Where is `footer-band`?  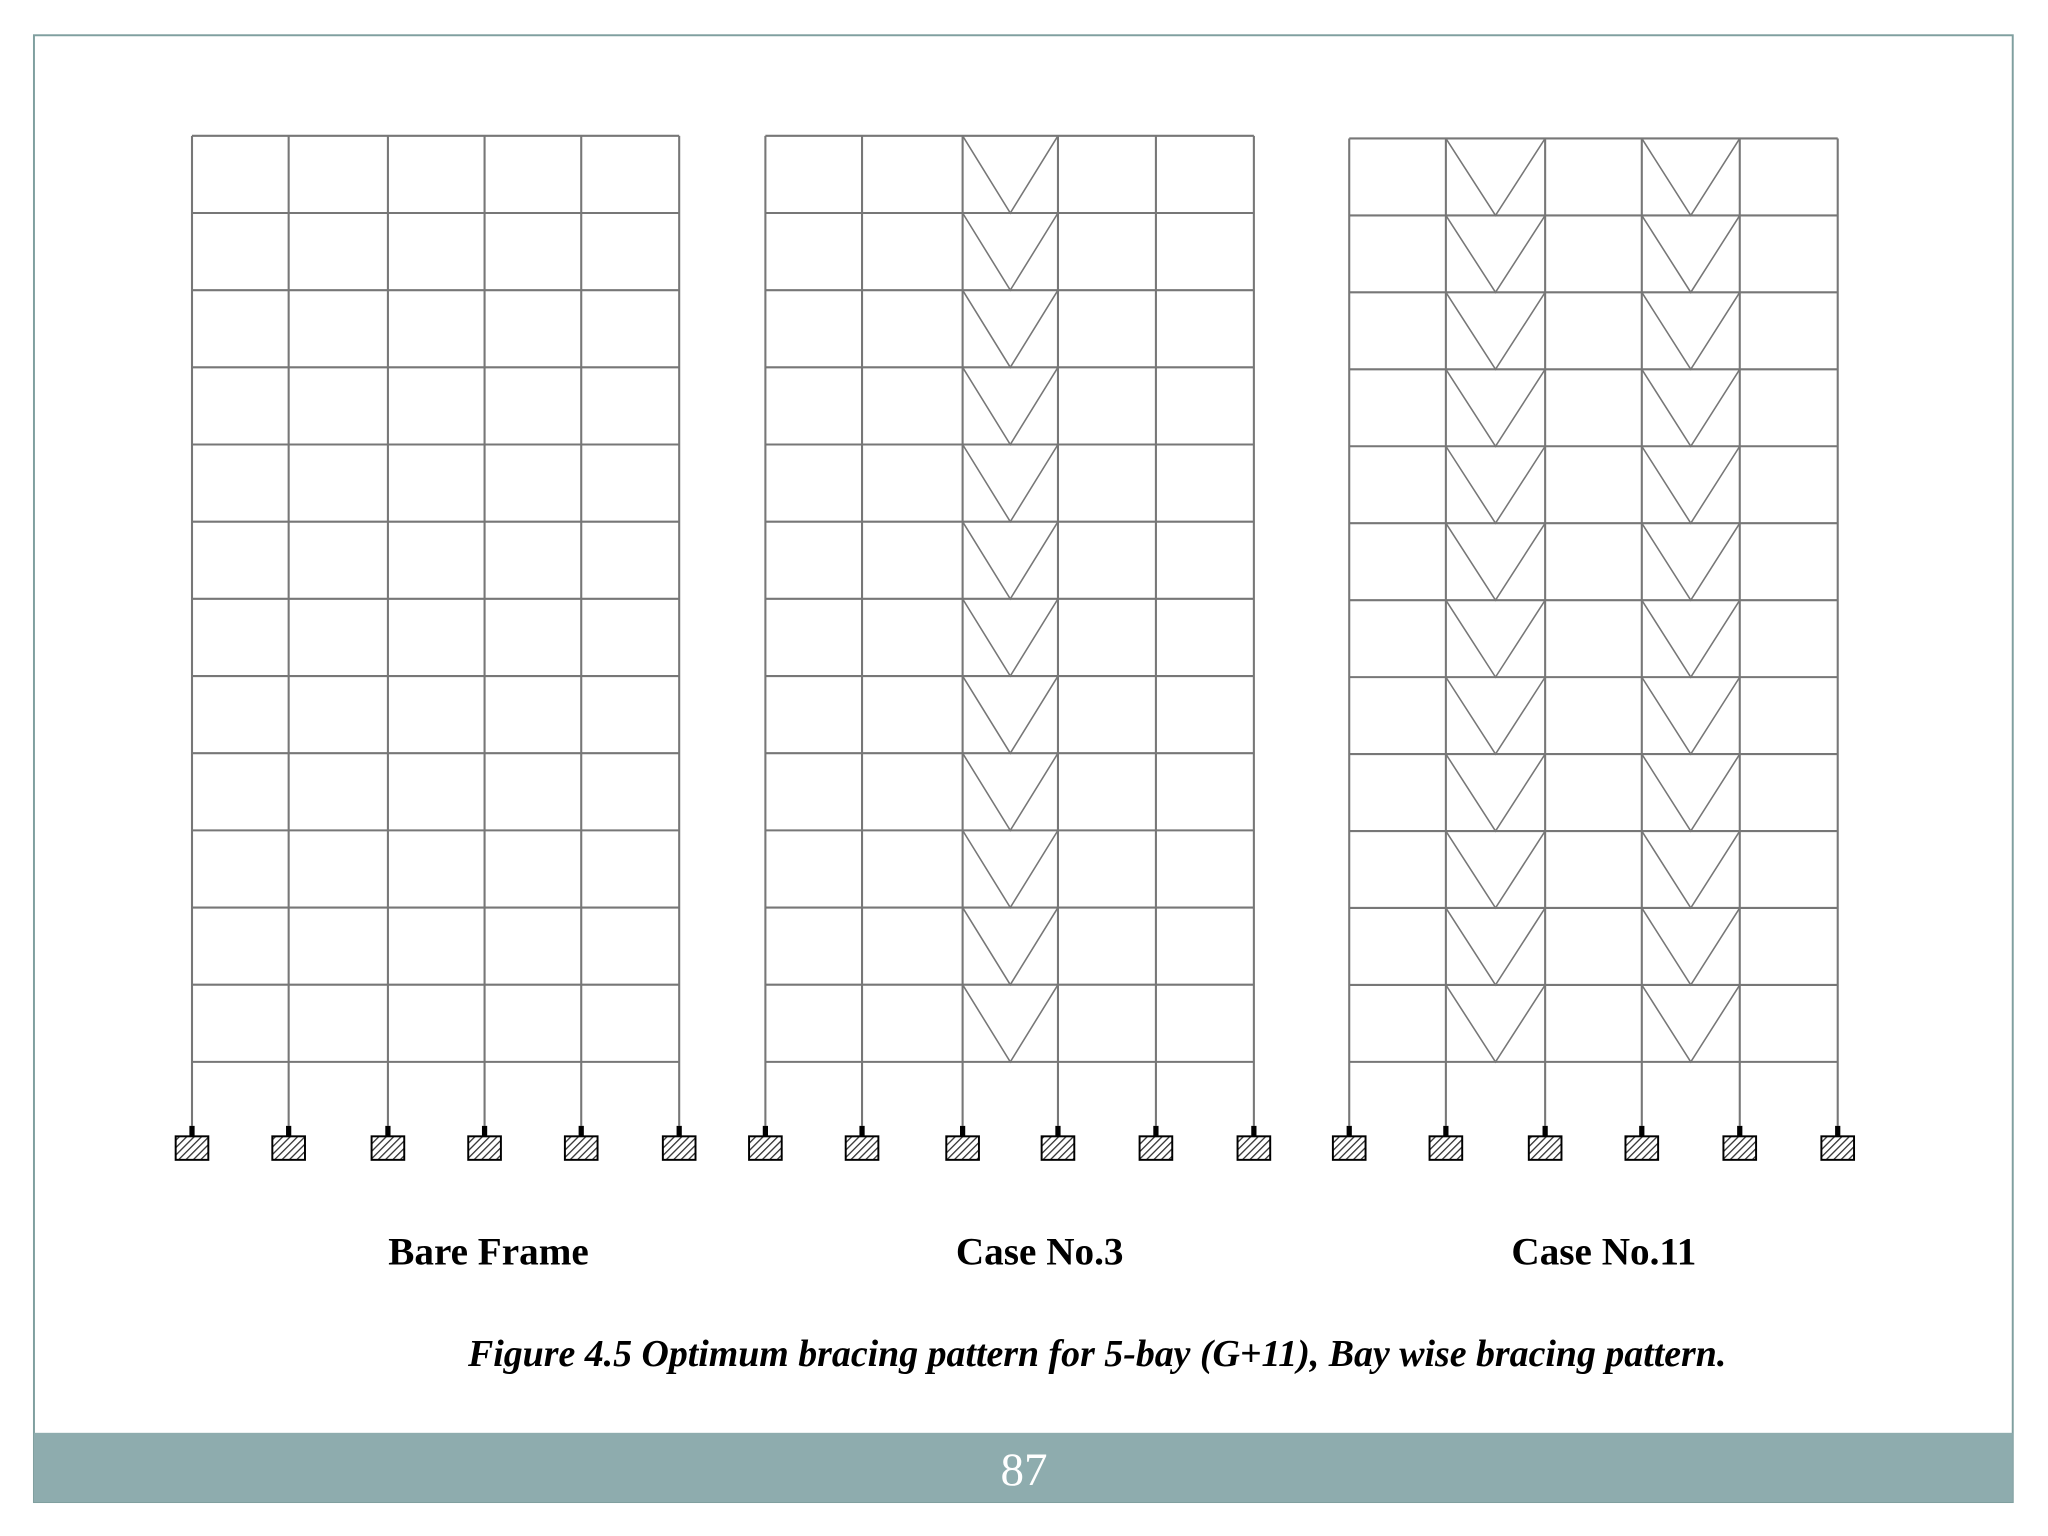
footer-band is located at coordinates (1023, 1467).